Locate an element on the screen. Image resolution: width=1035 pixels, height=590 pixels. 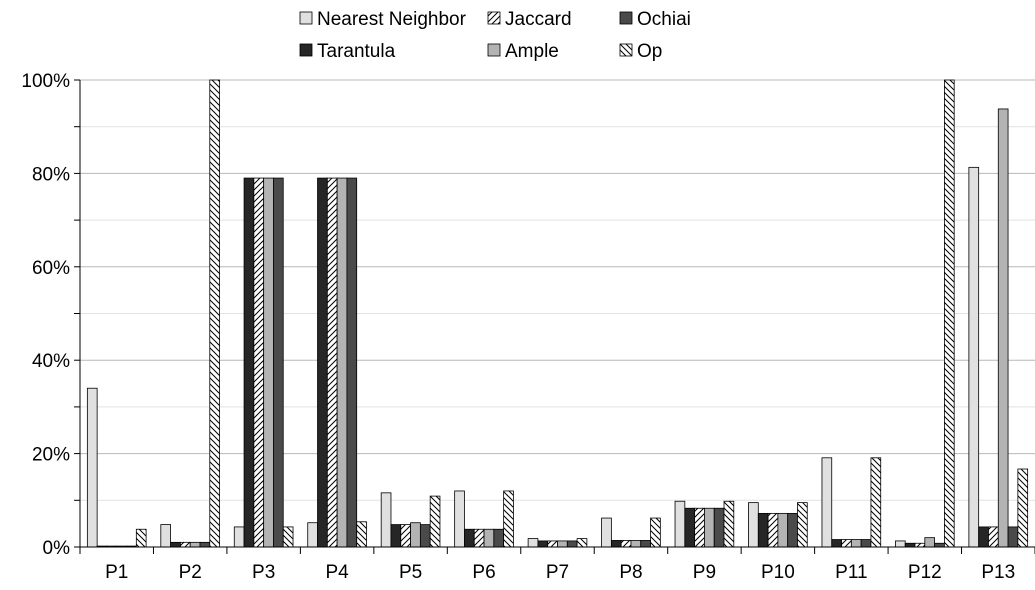
bar-p13-ochiai is located at coordinates (1013, 537).